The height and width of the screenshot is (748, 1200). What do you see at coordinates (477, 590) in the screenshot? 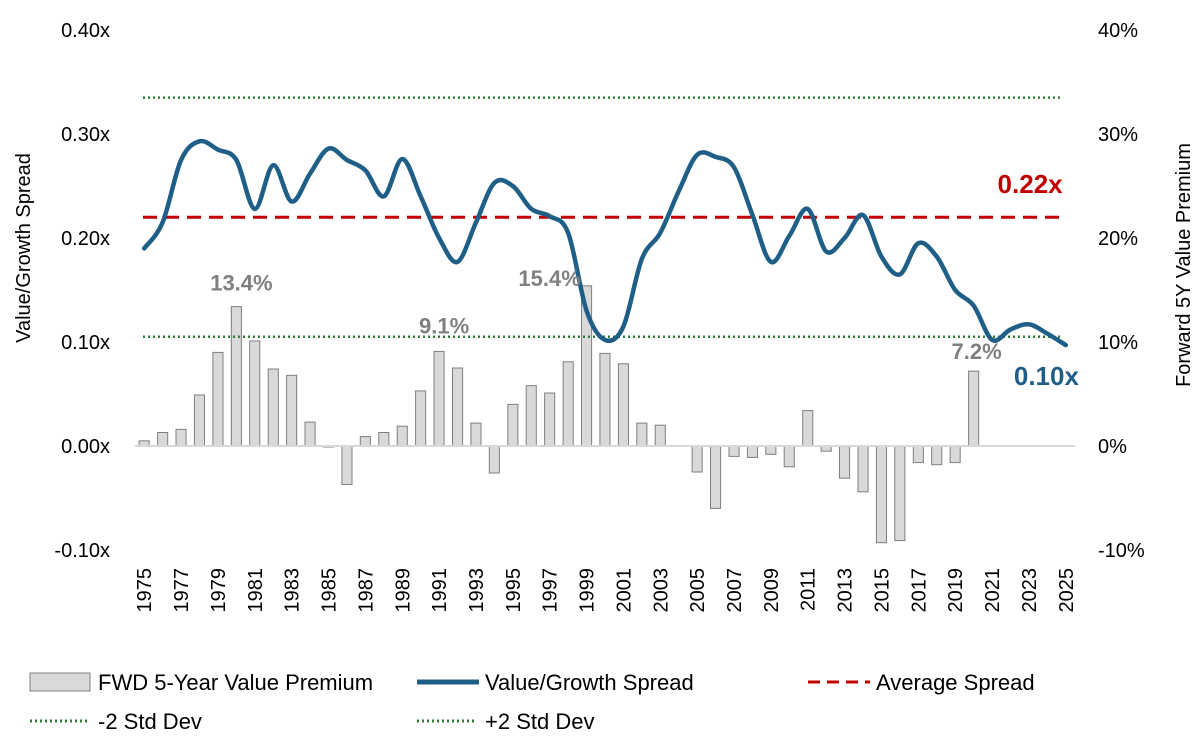
I see `x-tick-label: 1993` at bounding box center [477, 590].